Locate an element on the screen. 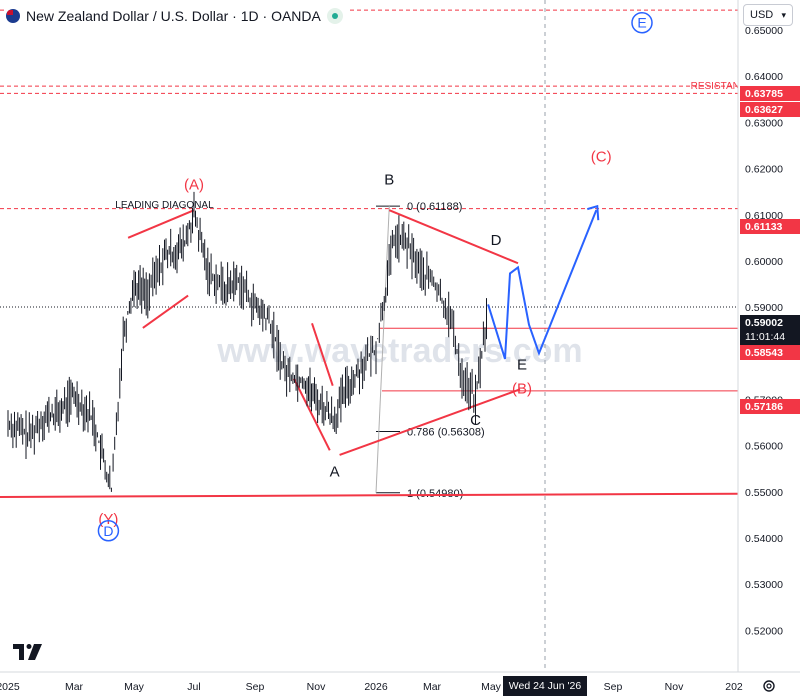 Image resolution: width=800 pixels, height=700 pixels. y-tick-label: 0.56000 is located at coordinates (764, 447).